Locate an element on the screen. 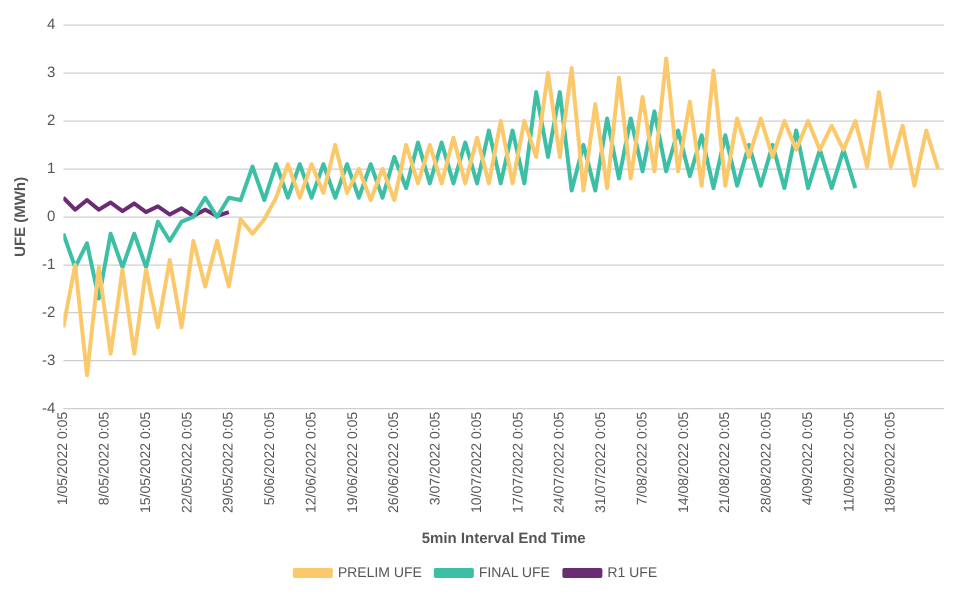 This screenshot has width=962, height=598. legend-label: PRELIM UFE is located at coordinates (380, 572).